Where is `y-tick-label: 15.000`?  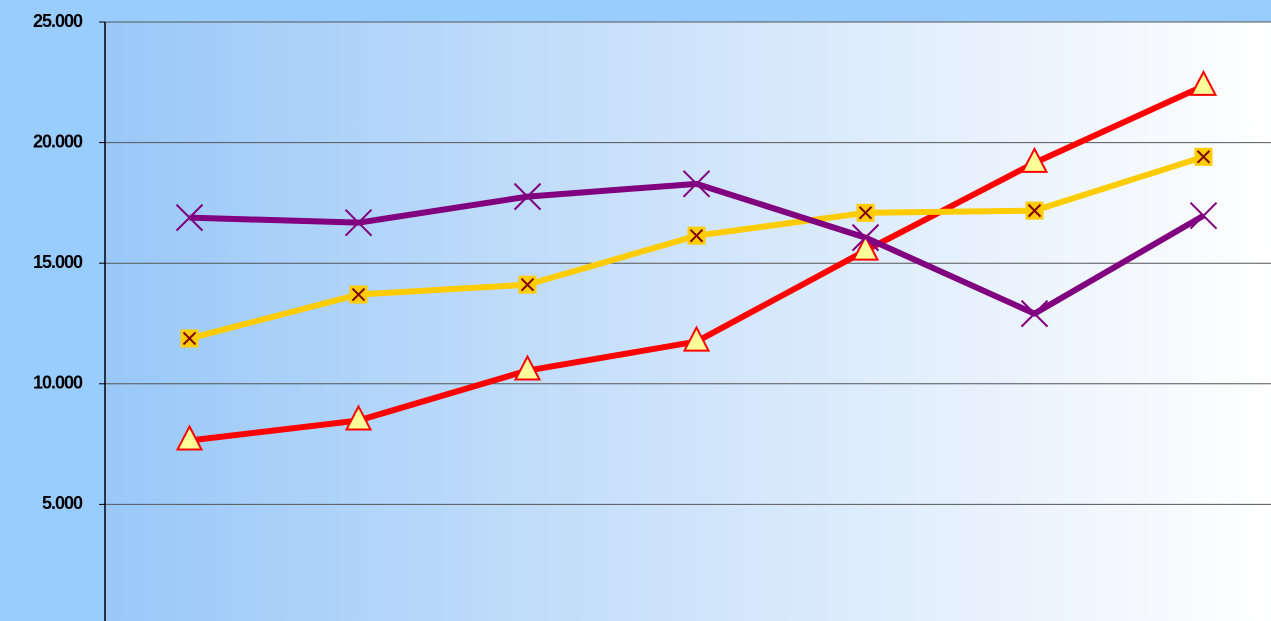 y-tick-label: 15.000 is located at coordinates (58, 262).